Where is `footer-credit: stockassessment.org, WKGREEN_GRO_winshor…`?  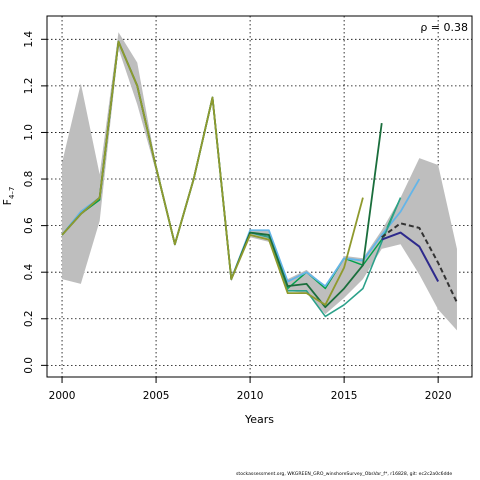 footer-credit: stockassessment.org, WKGREEN_GRO_winshor… is located at coordinates (344, 474).